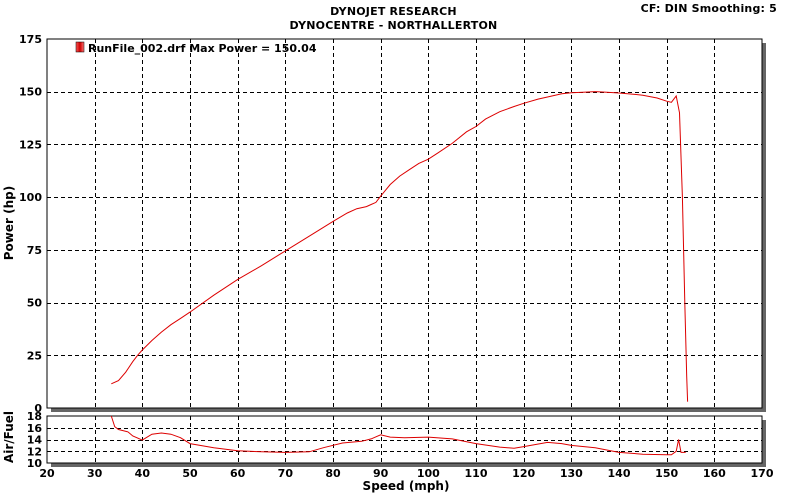 The height and width of the screenshot is (494, 787). I want to click on power-y-tick-label: 50, so click(35, 303).